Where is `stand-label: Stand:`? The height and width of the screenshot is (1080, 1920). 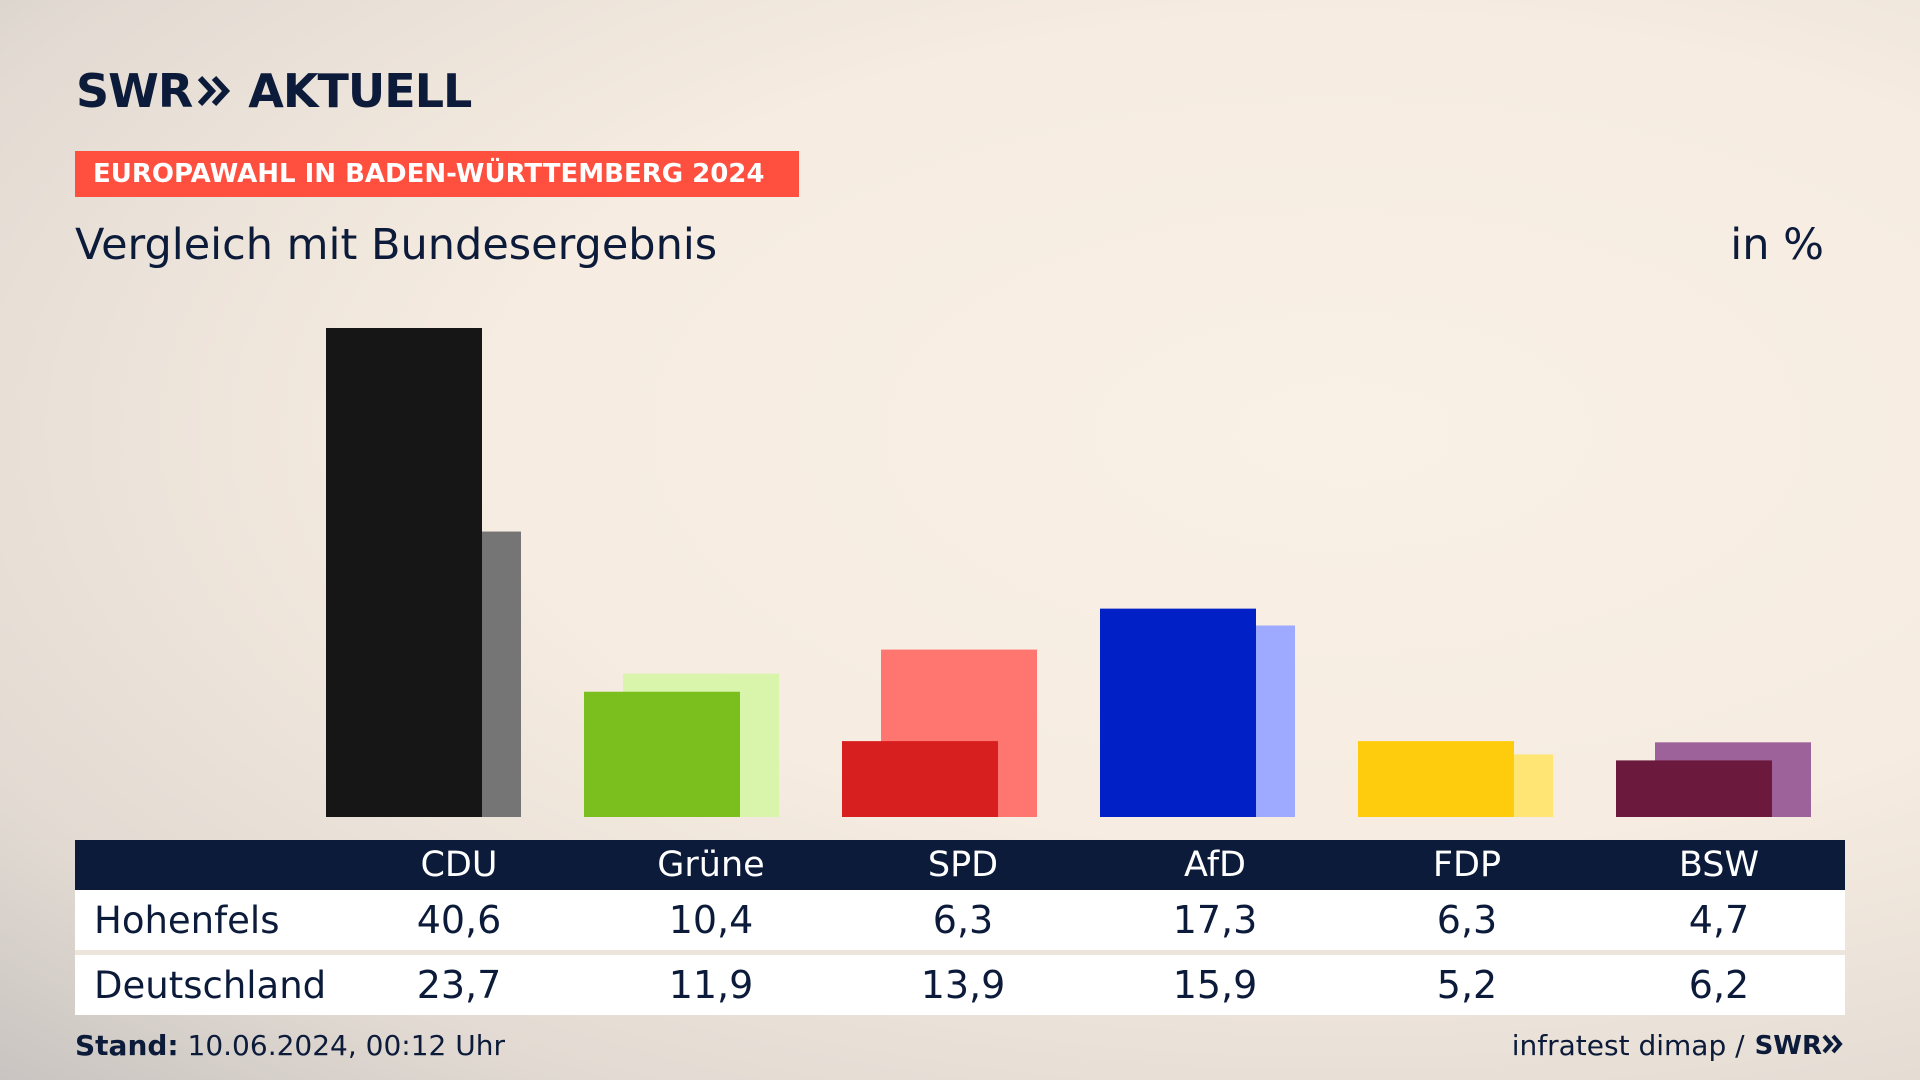
stand-label: Stand: is located at coordinates (127, 1045).